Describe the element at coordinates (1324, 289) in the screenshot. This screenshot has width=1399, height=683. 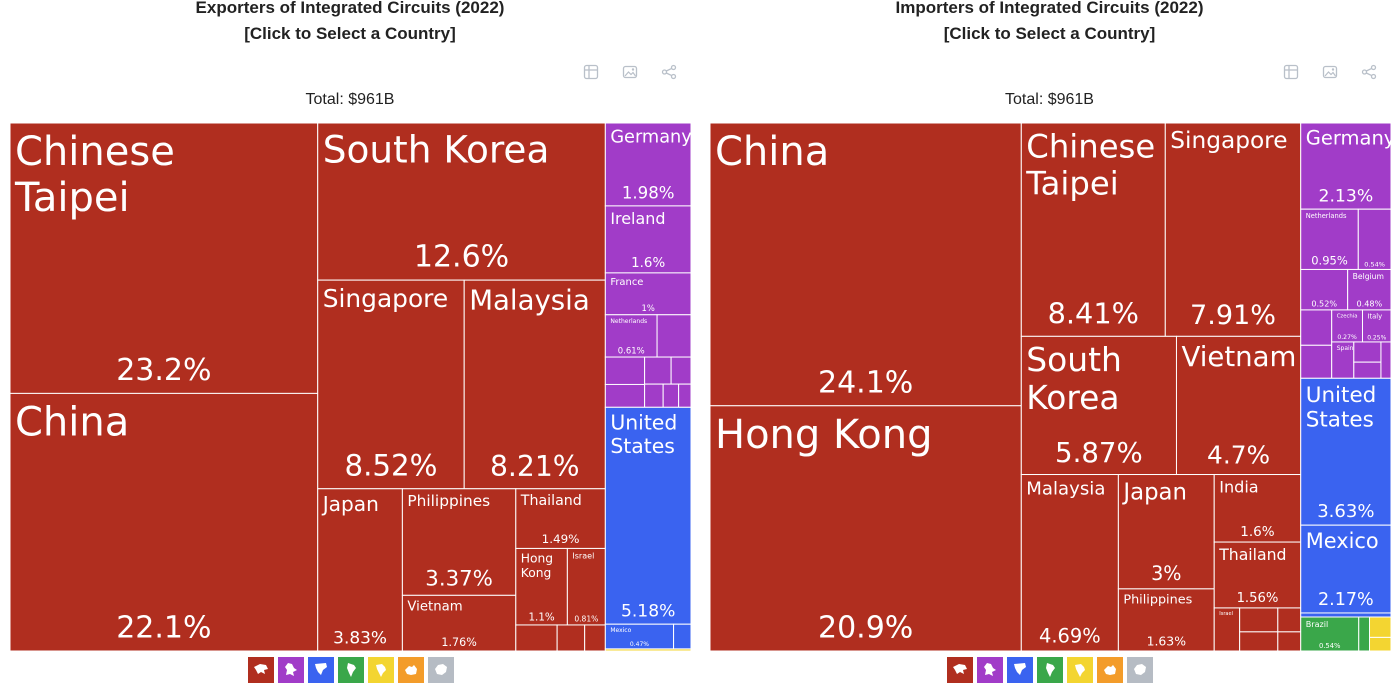
I see `tile-europe-3: 0.52%` at that location.